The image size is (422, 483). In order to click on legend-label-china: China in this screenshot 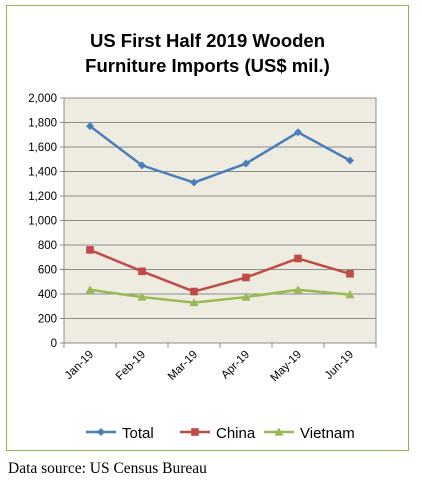, I will do `click(236, 433)`.